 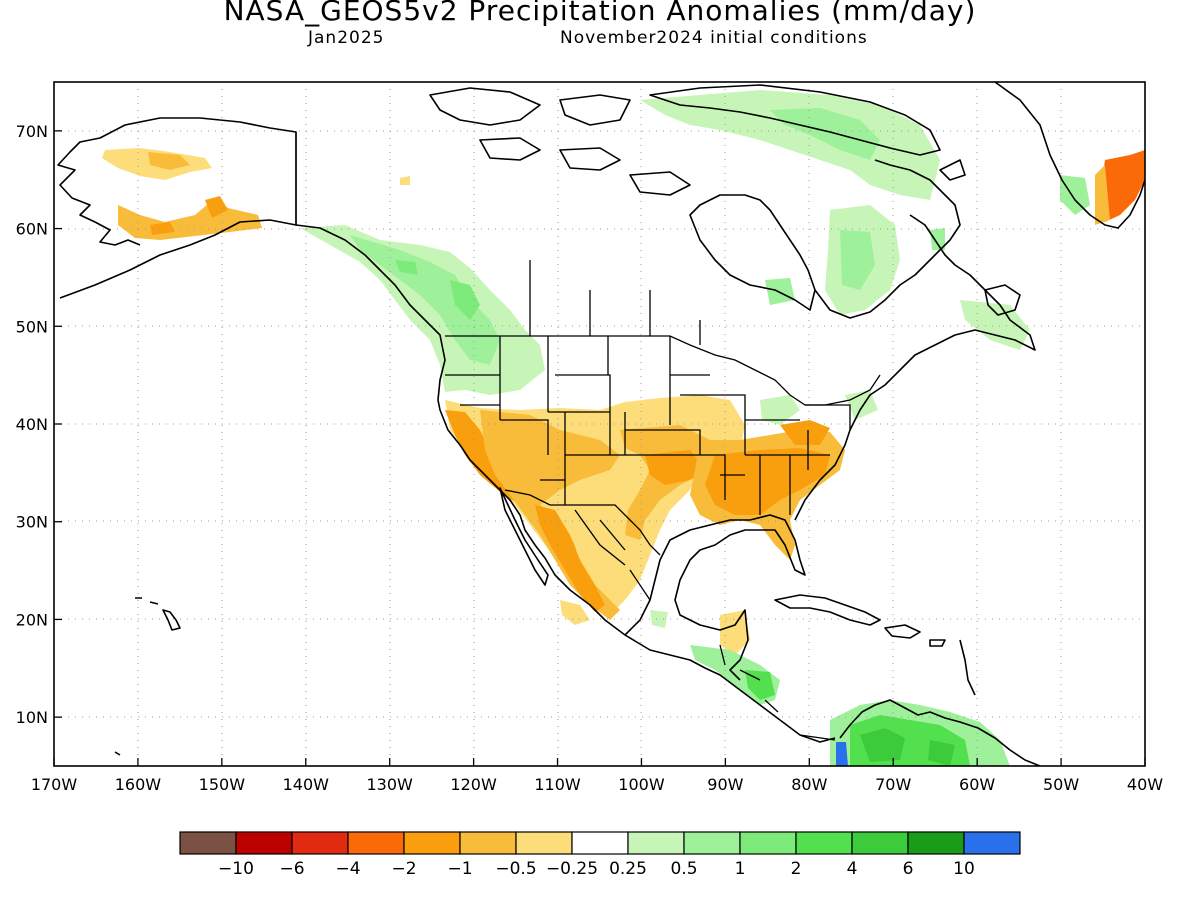 What do you see at coordinates (1069, 155) in the screenshot?
I see `coast-greenland` at bounding box center [1069, 155].